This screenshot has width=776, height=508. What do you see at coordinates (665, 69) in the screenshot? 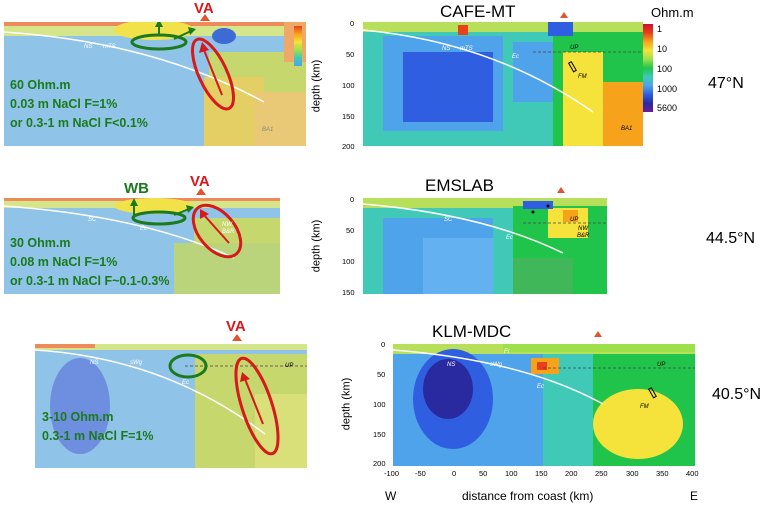
I see `colorbar-tick: 100` at bounding box center [665, 69].